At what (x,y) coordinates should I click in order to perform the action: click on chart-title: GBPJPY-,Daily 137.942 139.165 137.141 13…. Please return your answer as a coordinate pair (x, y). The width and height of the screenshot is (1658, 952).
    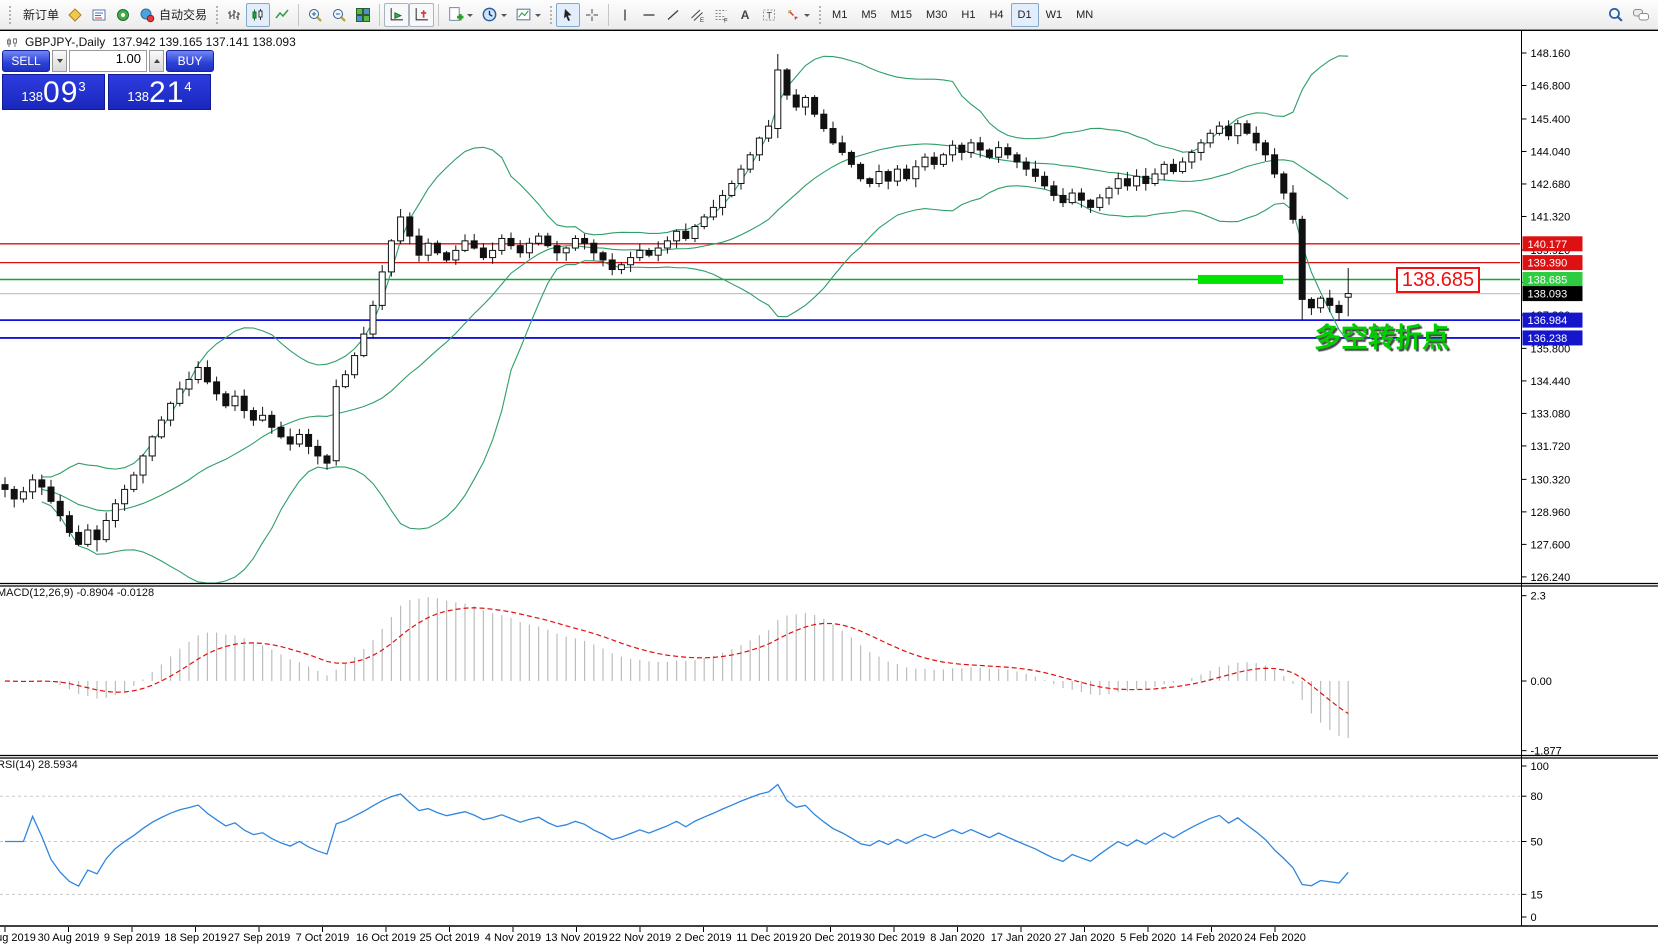
    Looking at the image, I should click on (151, 42).